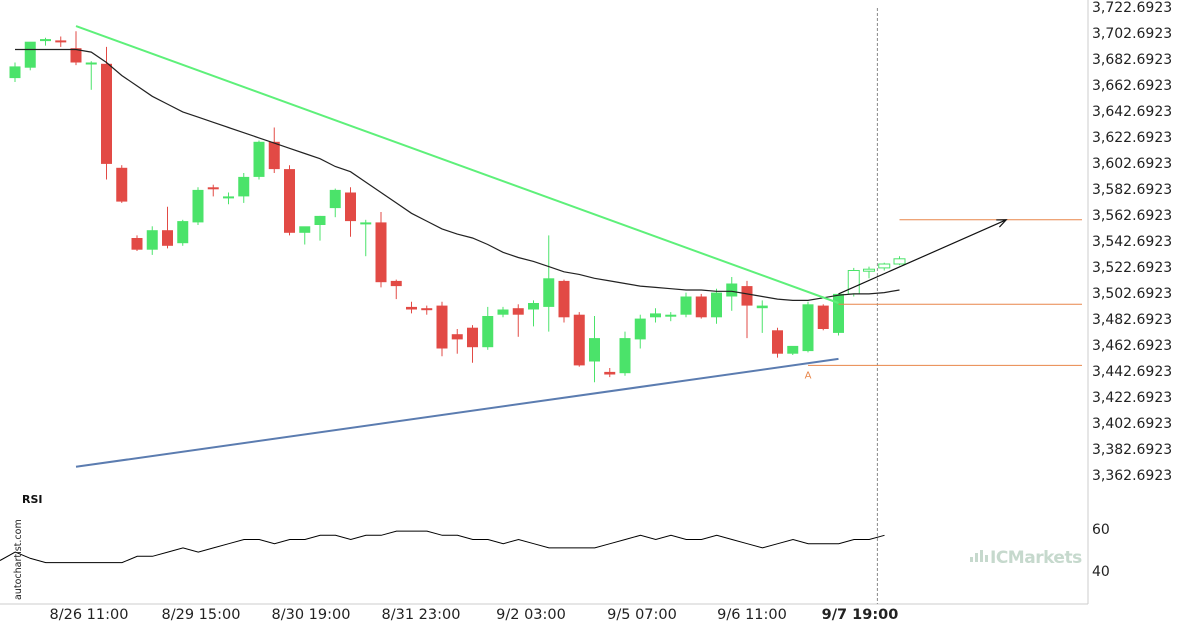  I want to click on price-tick-label: 3,722.6923, so click(1132, 8).